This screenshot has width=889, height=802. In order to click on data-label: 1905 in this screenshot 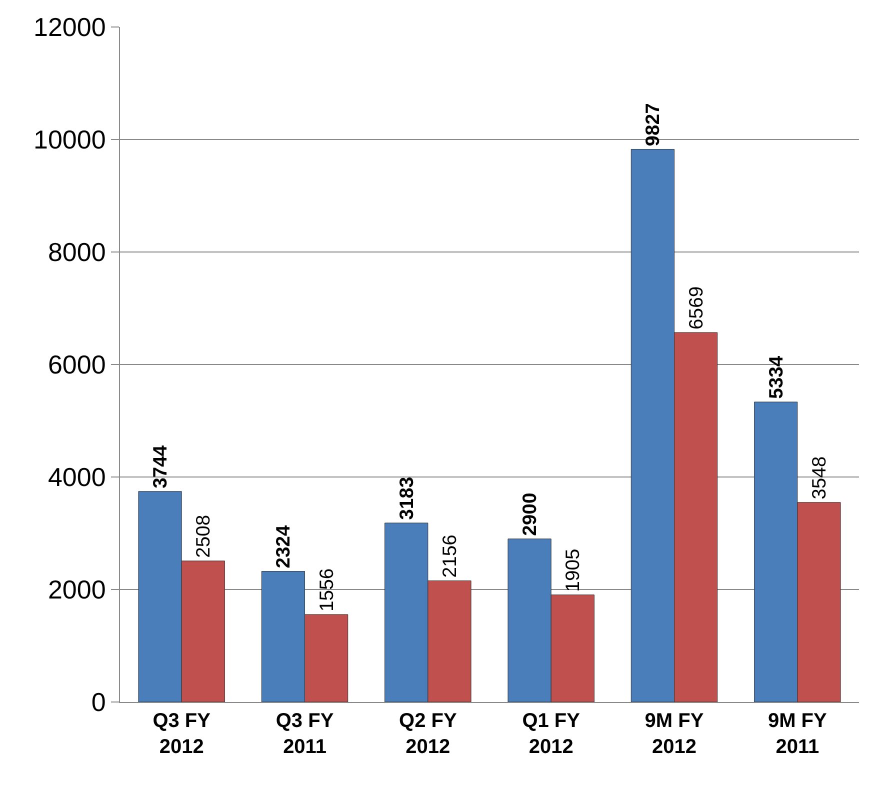, I will do `click(573, 570)`.